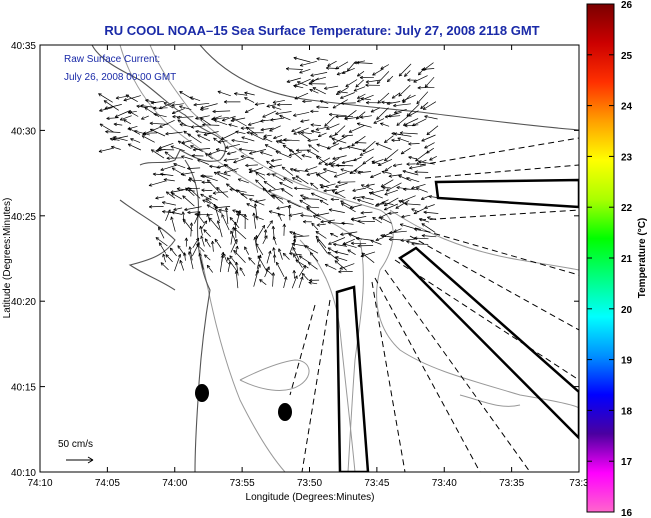  Describe the element at coordinates (309, 483) in the screenshot. I see `x-tick-label: 73:50` at that location.